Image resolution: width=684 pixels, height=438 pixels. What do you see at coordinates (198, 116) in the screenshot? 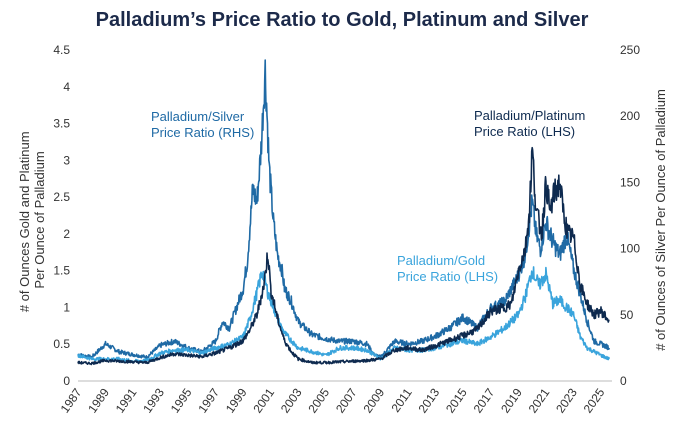
I see `annotation-silver-line1: Palladium/Silver` at bounding box center [198, 116].